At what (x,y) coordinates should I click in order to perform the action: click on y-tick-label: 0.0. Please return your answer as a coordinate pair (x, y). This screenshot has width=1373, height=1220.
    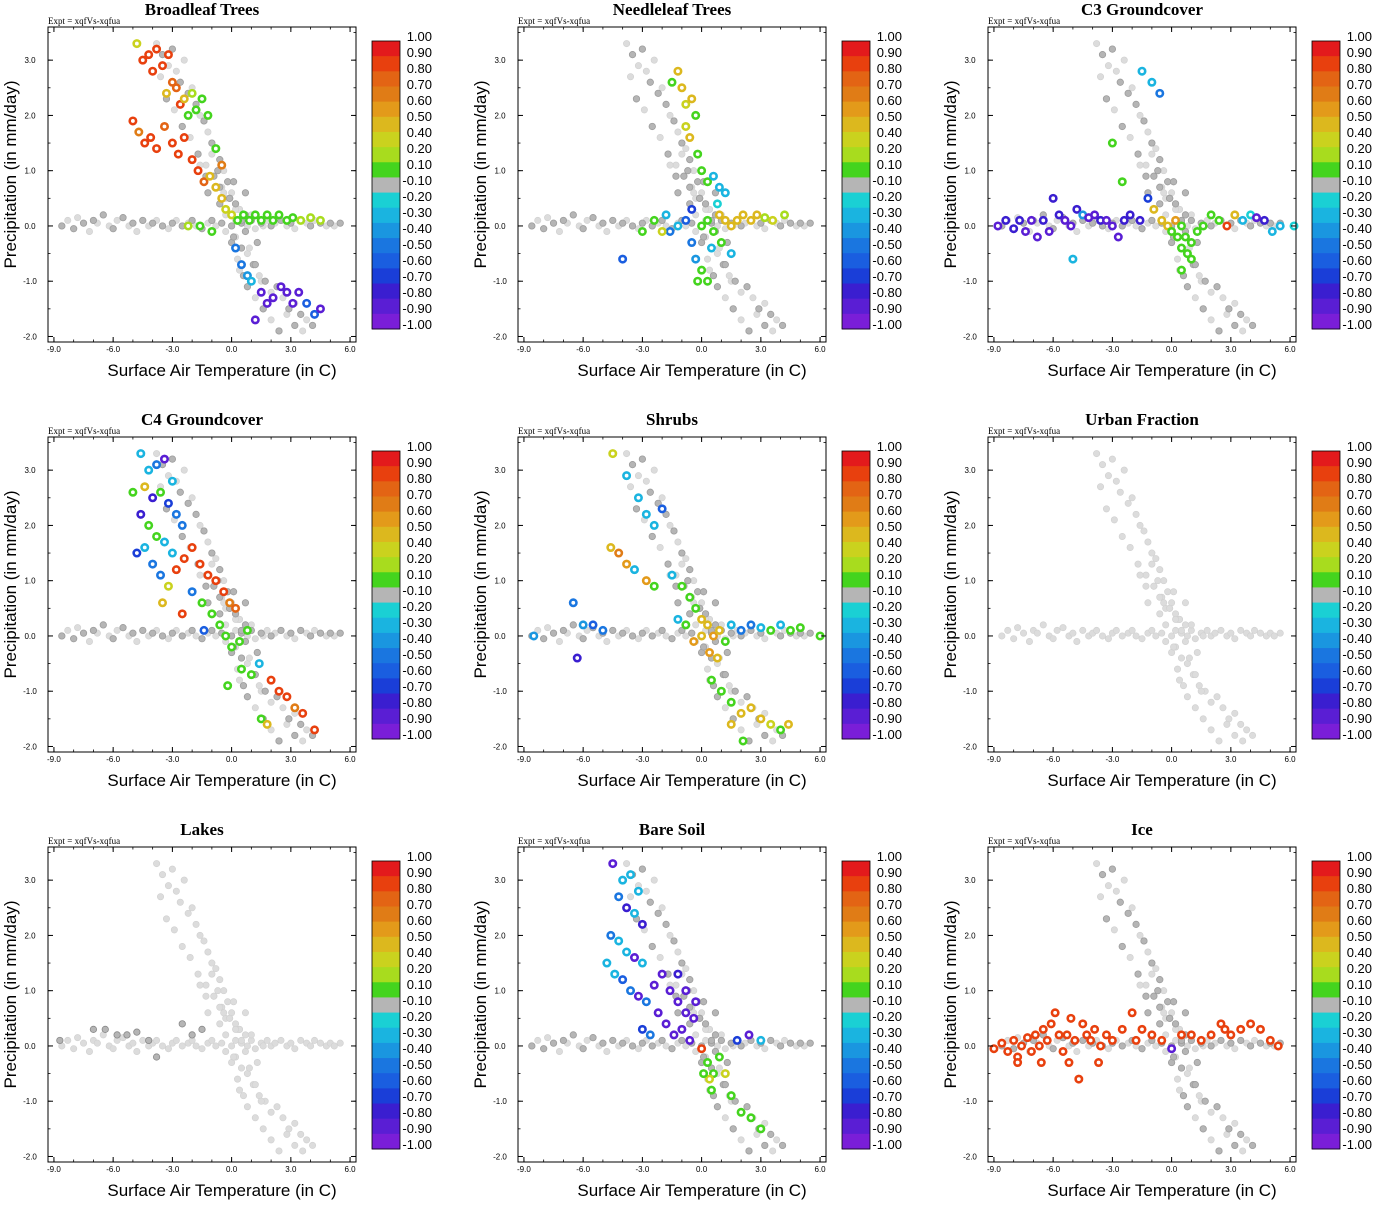
    Looking at the image, I should click on (30, 636).